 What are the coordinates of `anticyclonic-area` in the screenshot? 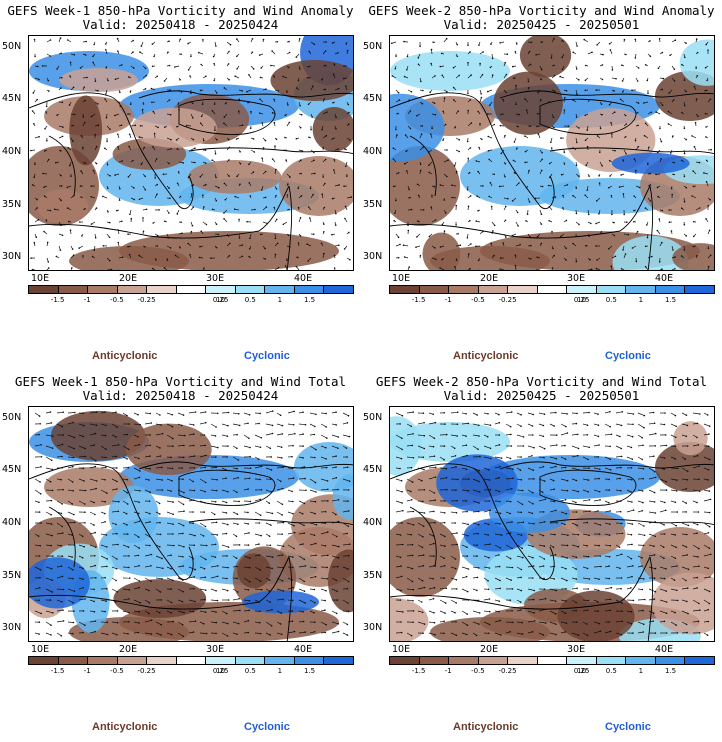 It's located at (409, 619).